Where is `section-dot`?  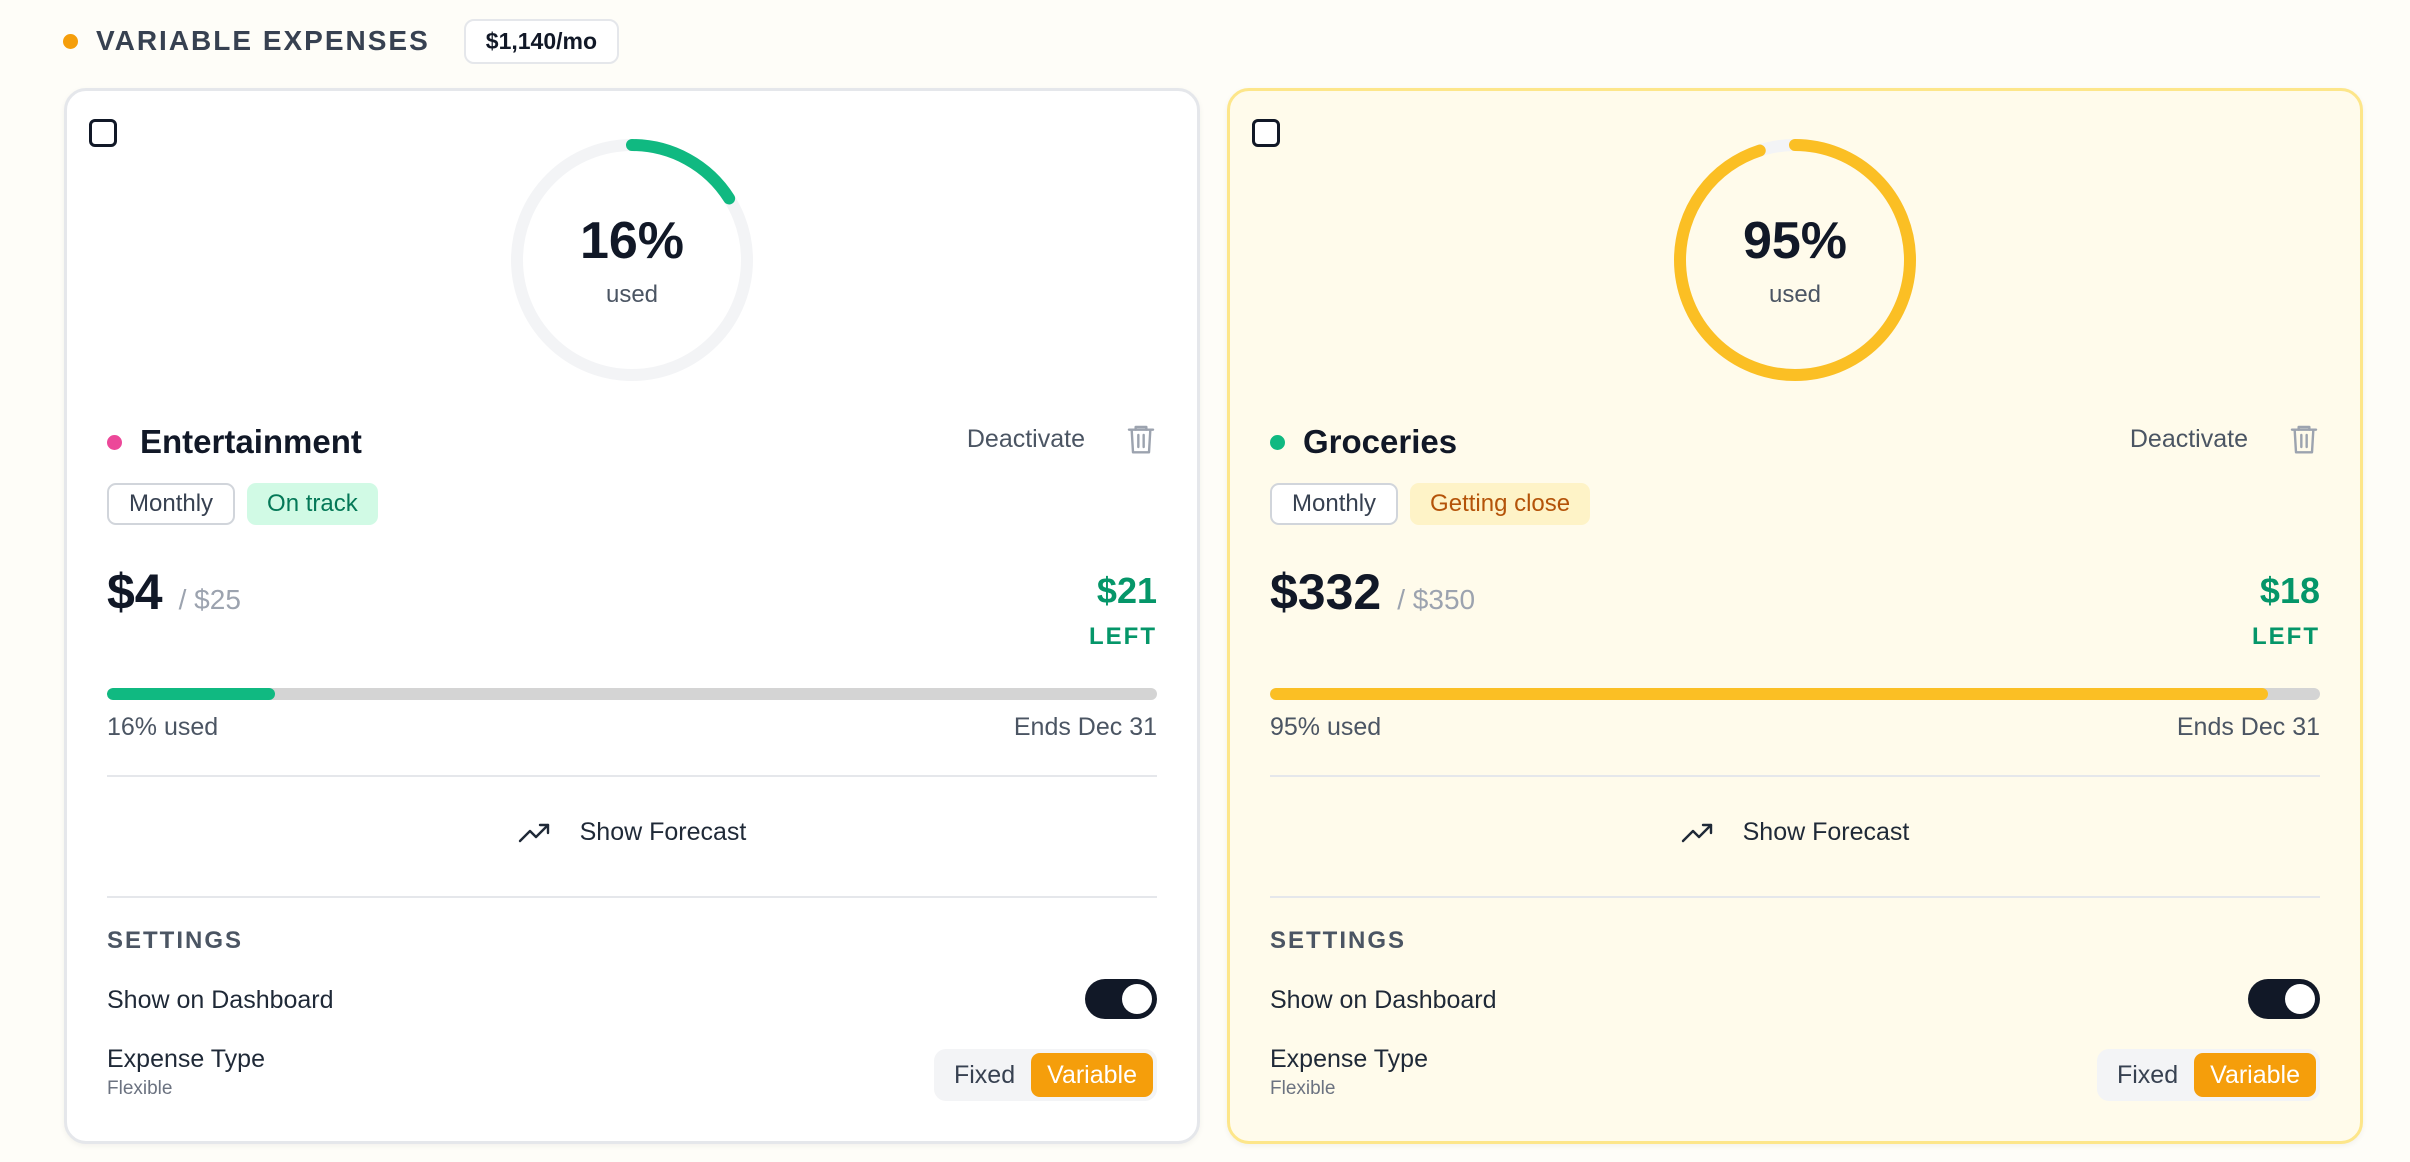
section-dot is located at coordinates (70, 41).